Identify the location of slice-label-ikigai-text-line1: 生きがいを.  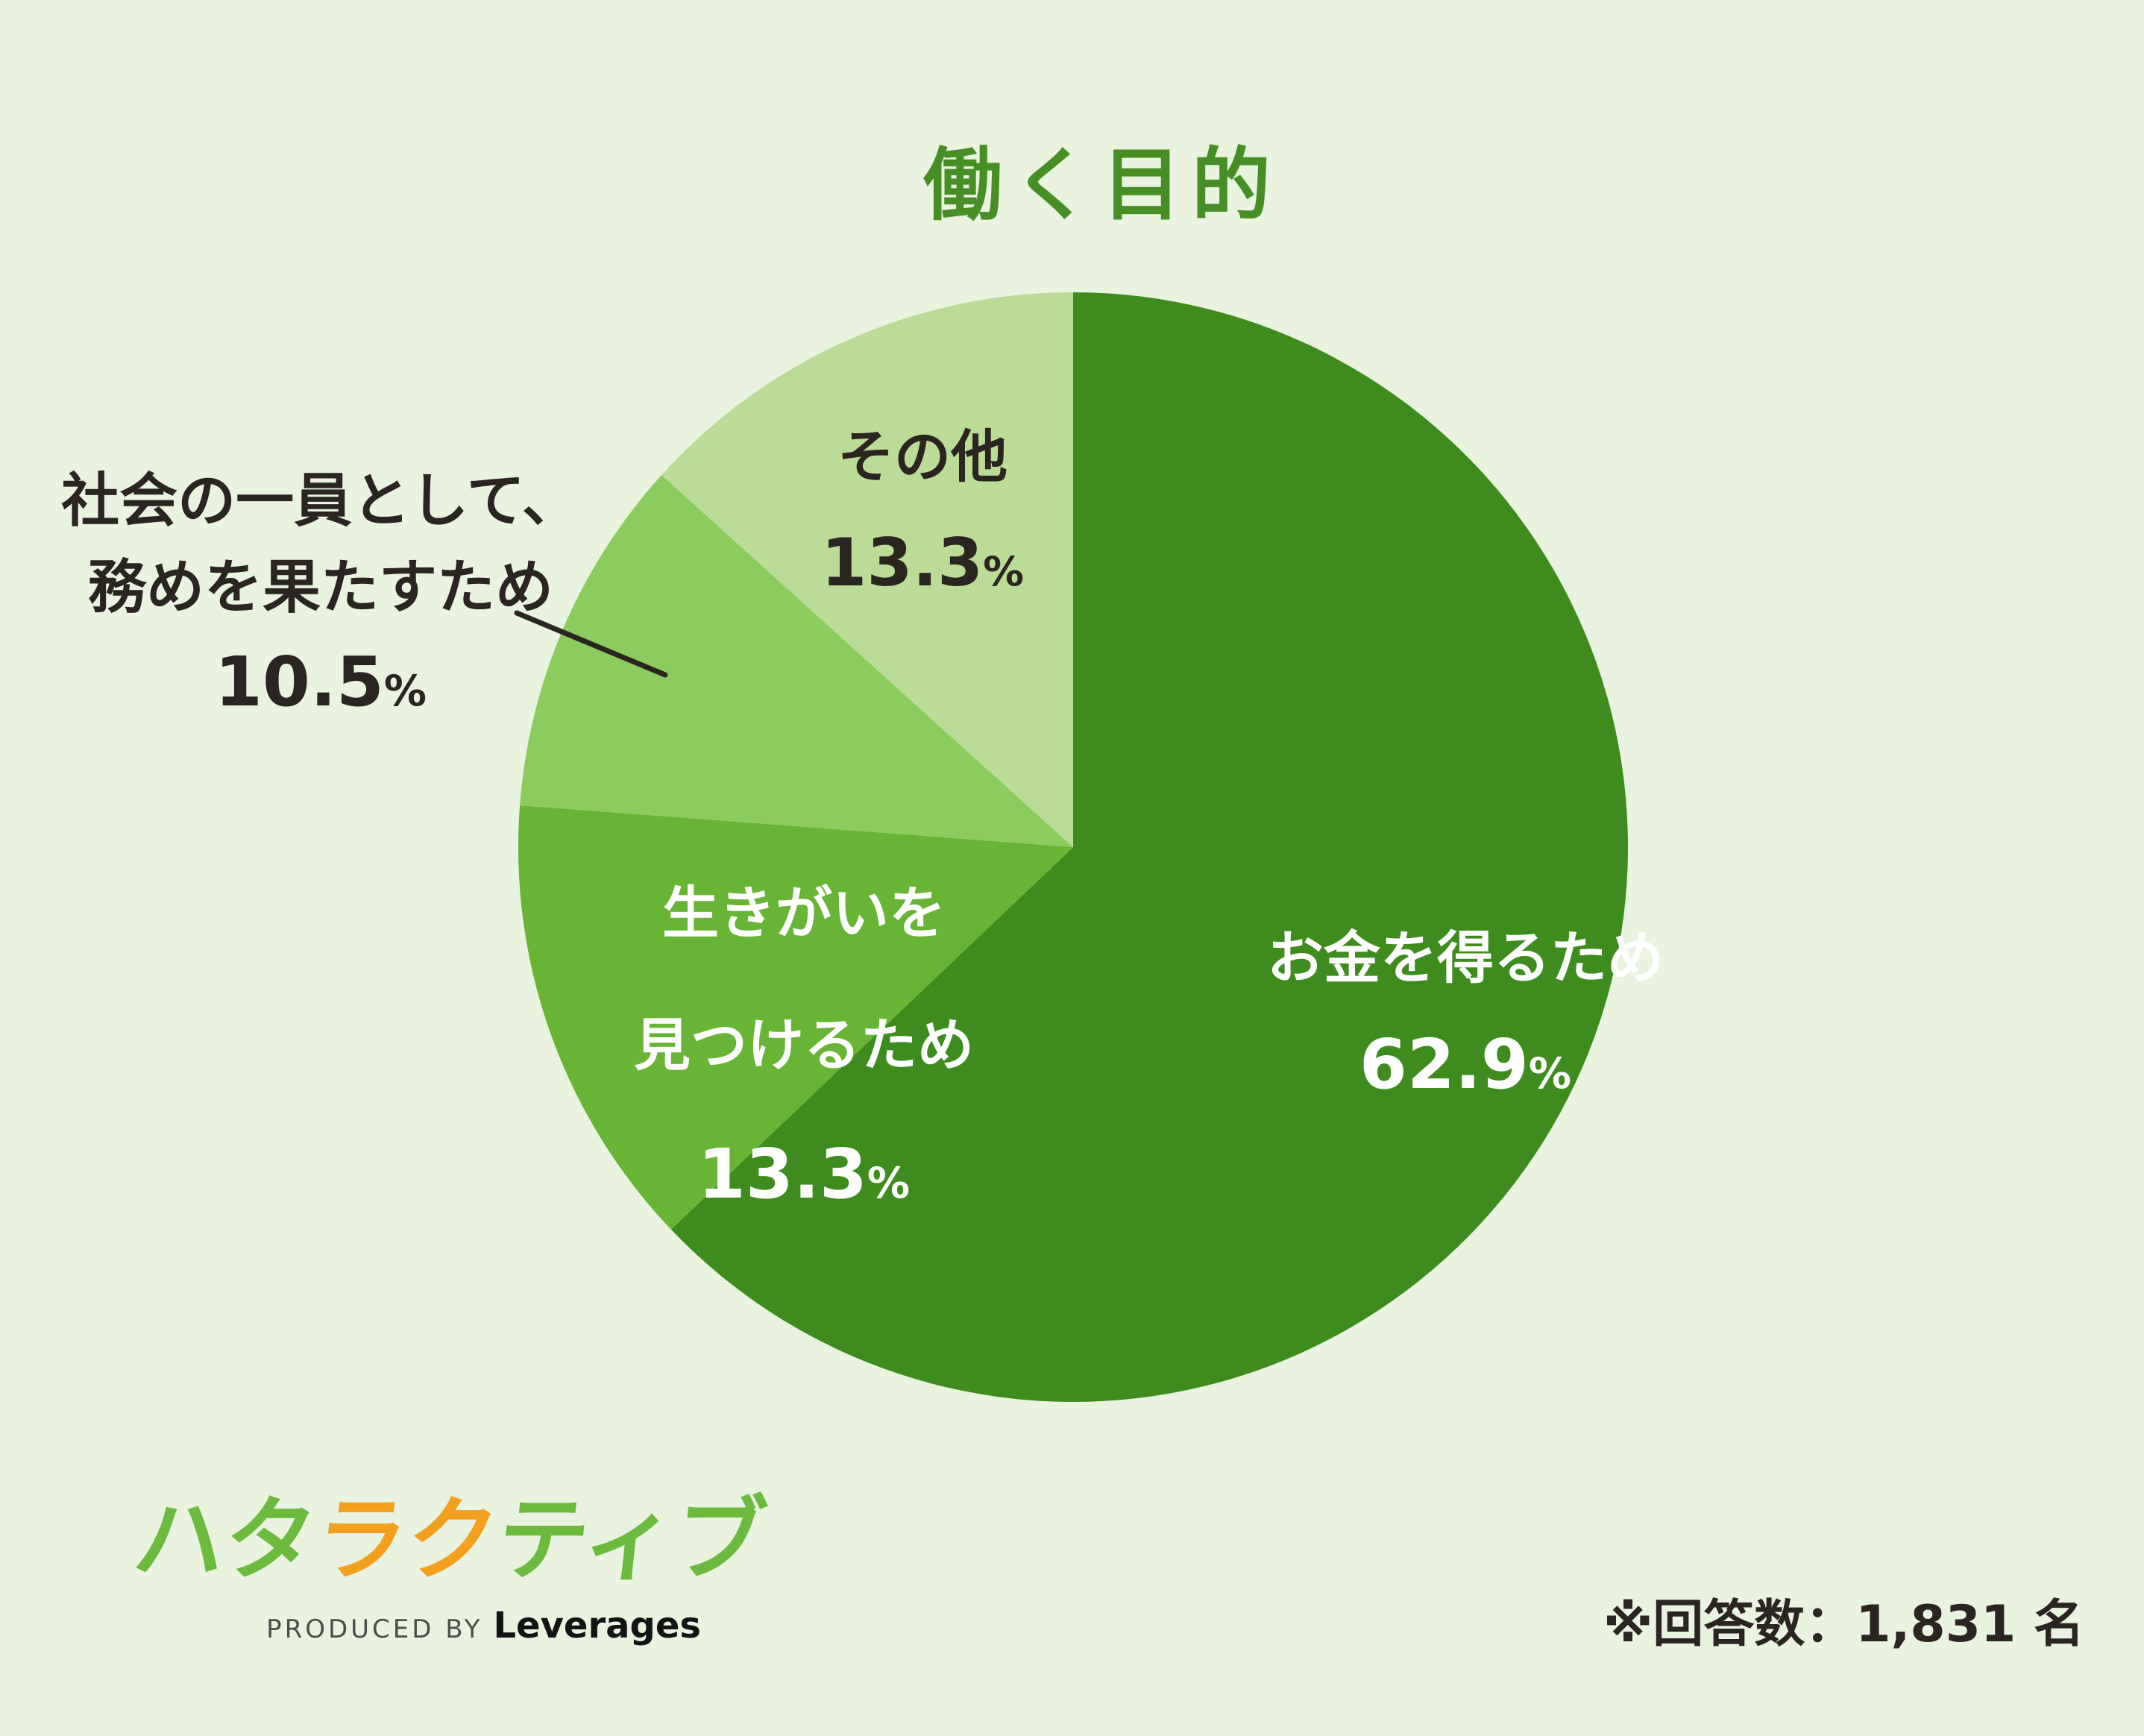
(804, 913).